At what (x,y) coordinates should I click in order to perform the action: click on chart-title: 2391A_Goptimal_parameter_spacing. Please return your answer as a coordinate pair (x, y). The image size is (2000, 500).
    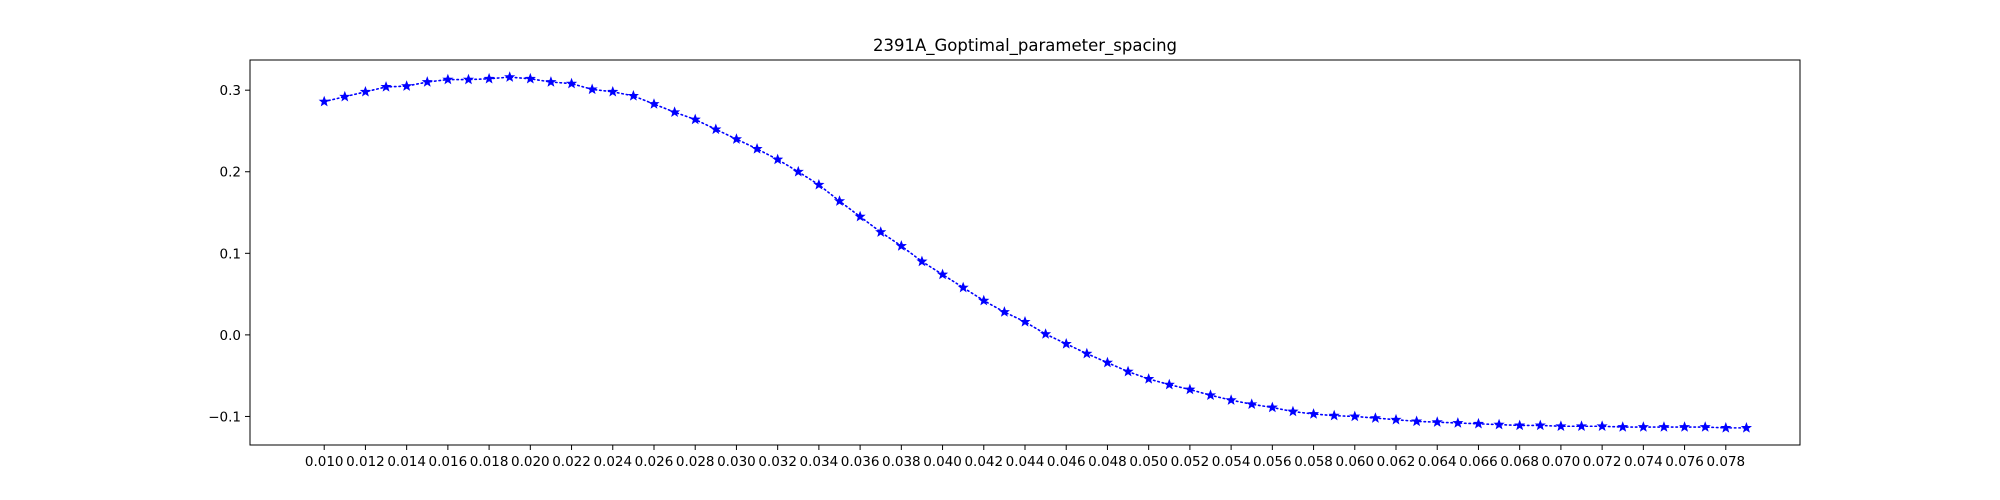
    Looking at the image, I should click on (1025, 46).